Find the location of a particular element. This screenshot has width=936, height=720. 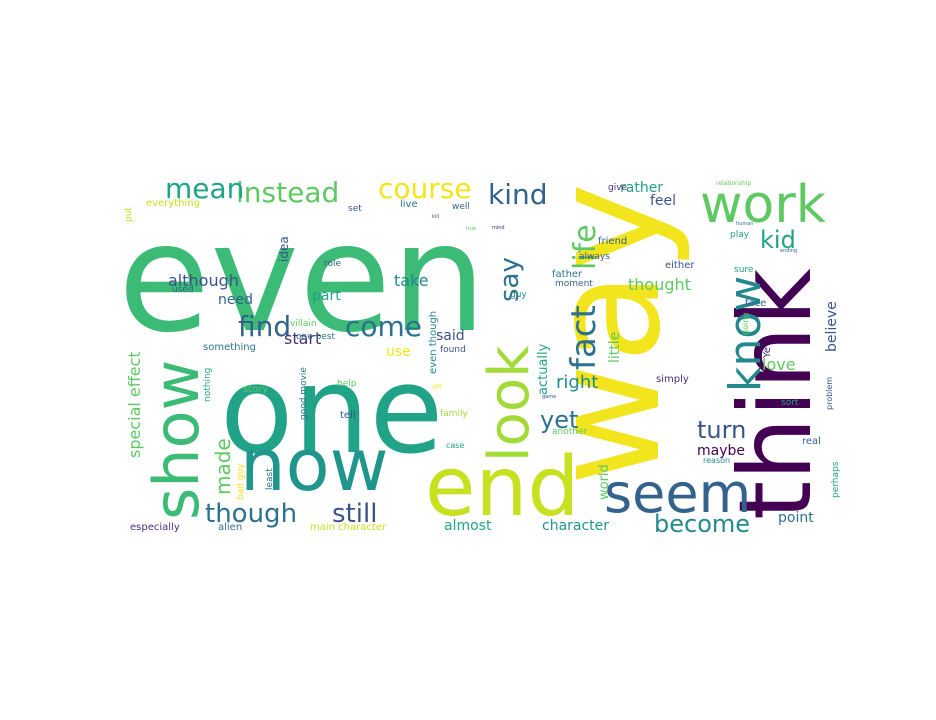

word-end: end is located at coordinates (502, 487).